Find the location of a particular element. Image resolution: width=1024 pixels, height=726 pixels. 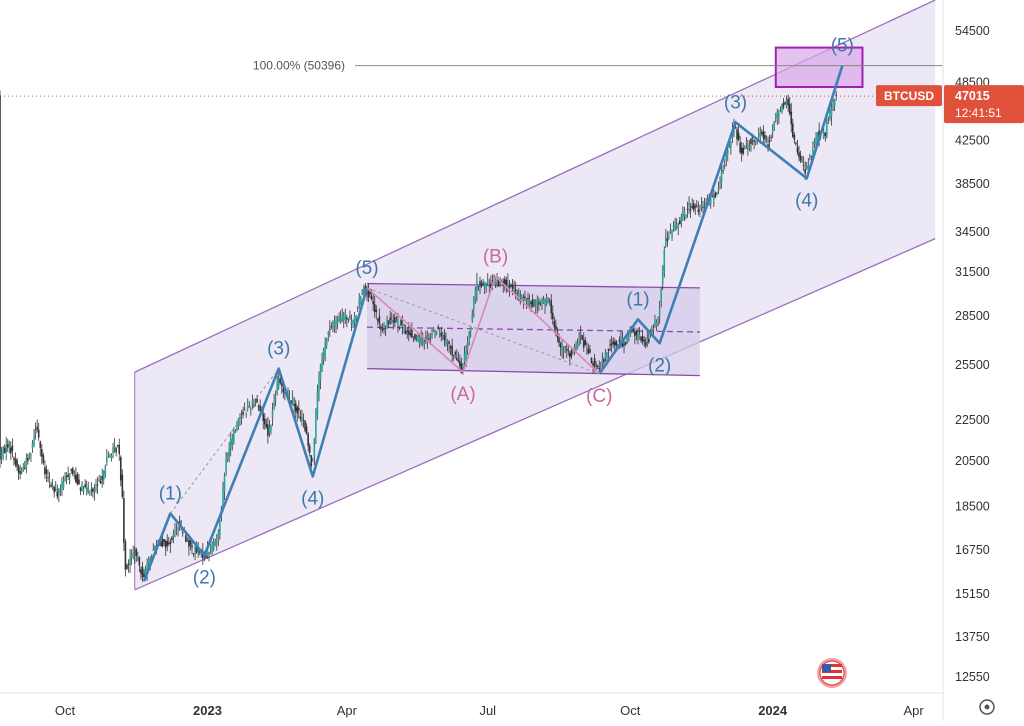

correction-wave-line is located at coordinates (483, 325).